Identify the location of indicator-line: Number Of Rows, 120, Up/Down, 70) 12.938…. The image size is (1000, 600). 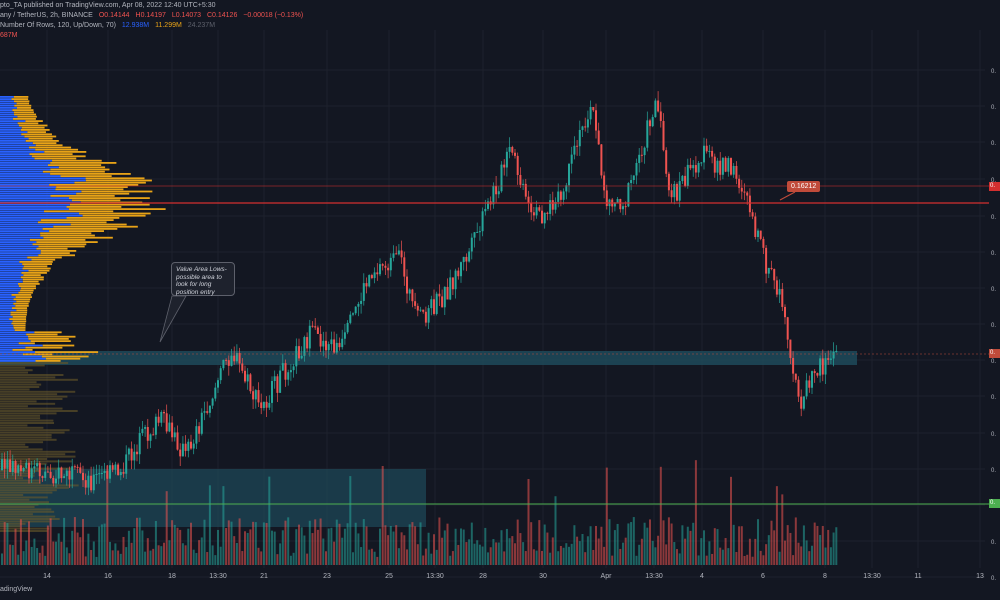
(109, 25).